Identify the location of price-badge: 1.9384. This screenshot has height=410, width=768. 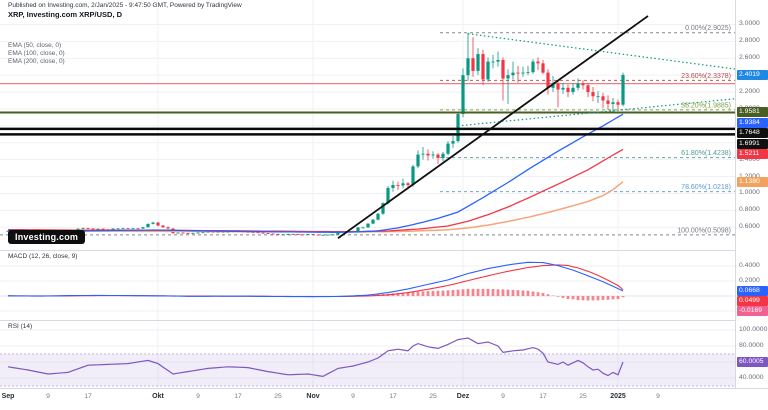
(752, 122).